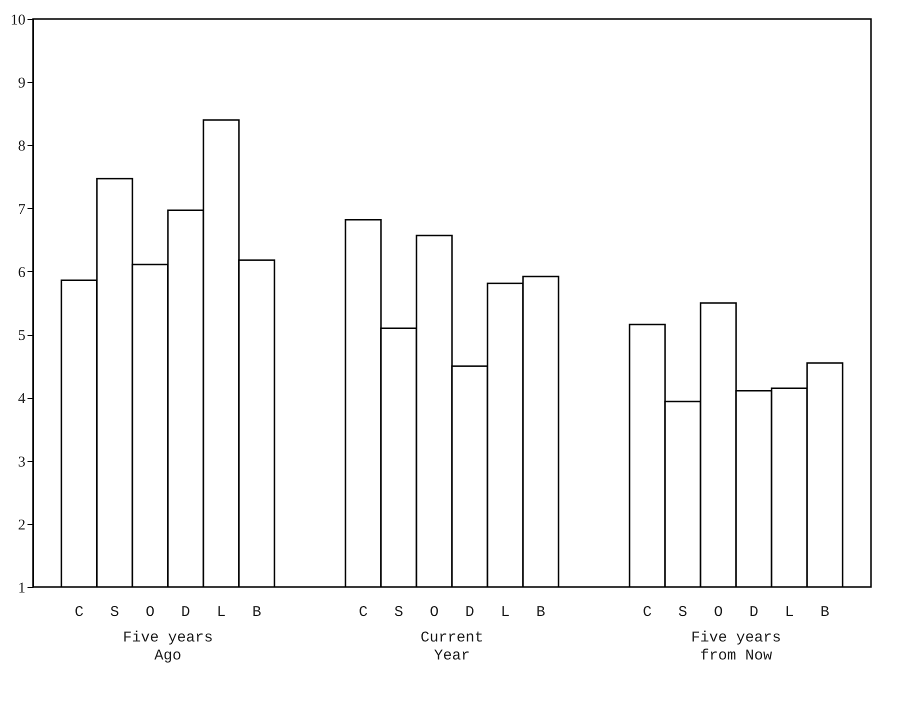 The height and width of the screenshot is (707, 908). I want to click on series-label: C, so click(79, 612).